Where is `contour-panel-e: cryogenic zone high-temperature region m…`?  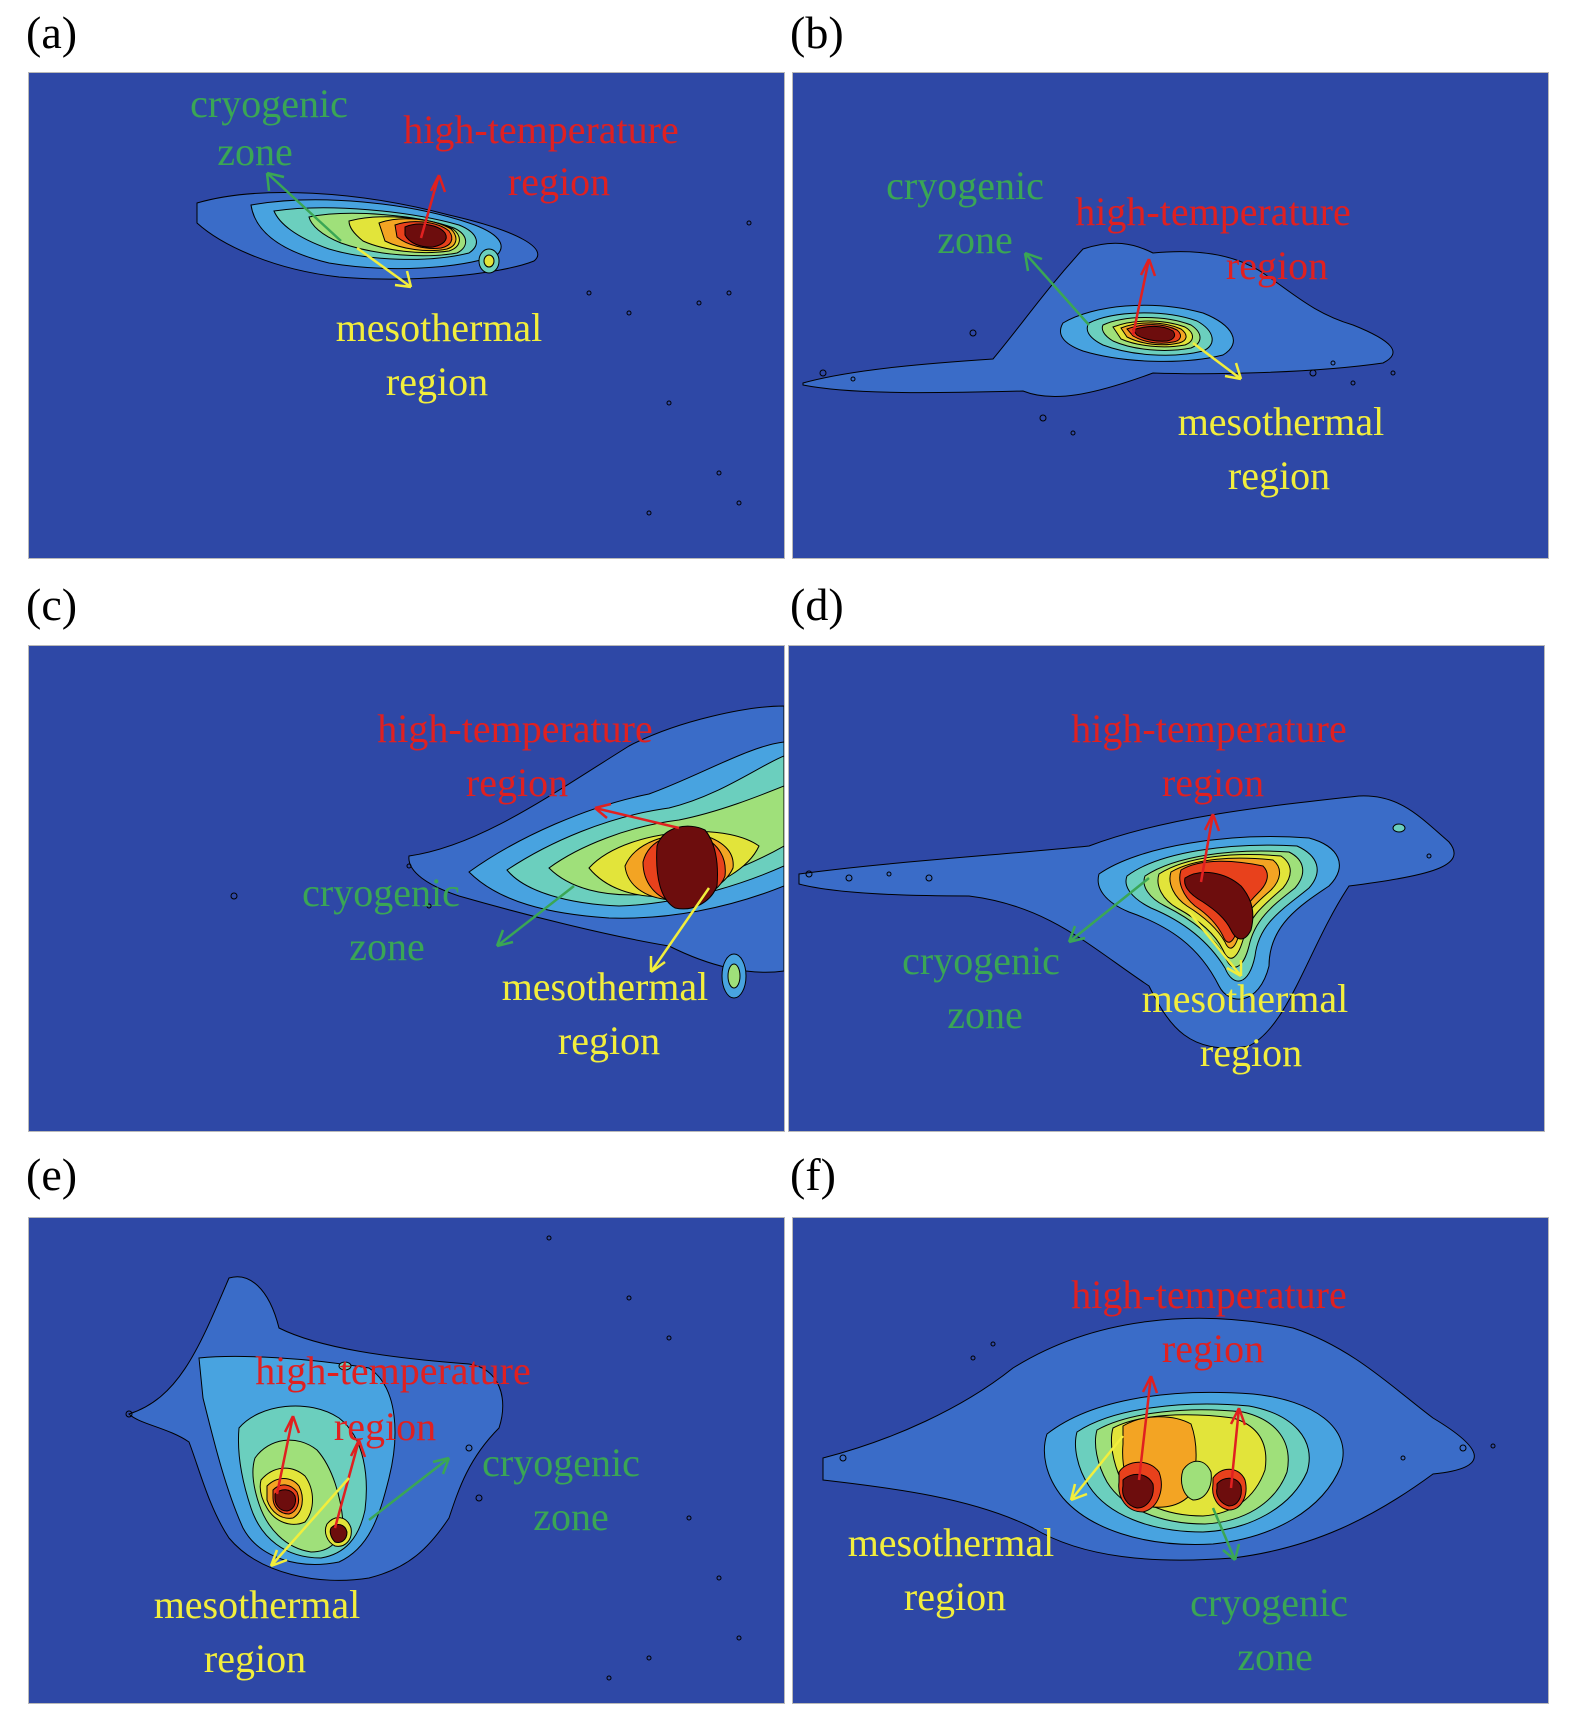
contour-panel-e: cryogenic zone high-temperature region m… is located at coordinates (406, 1460).